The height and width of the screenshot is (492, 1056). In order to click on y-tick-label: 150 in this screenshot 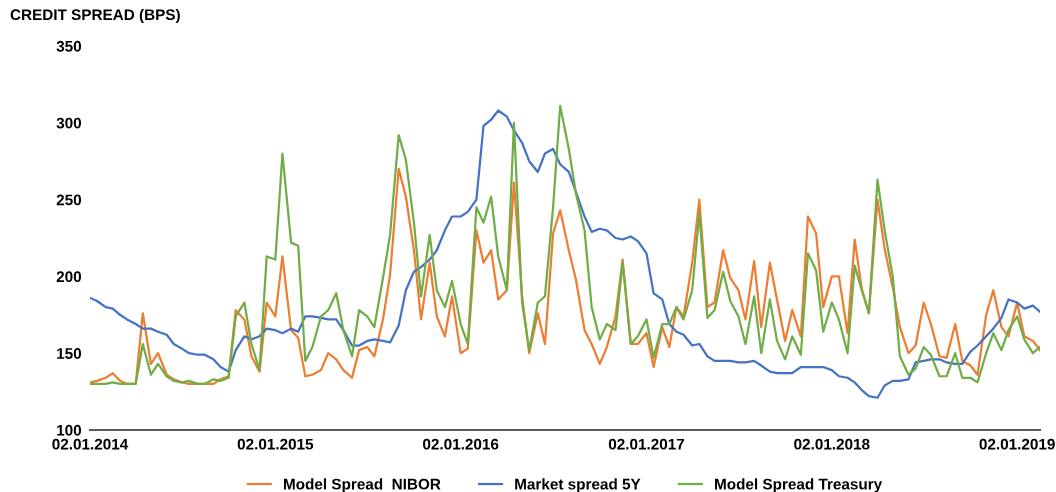, I will do `click(69, 353)`.